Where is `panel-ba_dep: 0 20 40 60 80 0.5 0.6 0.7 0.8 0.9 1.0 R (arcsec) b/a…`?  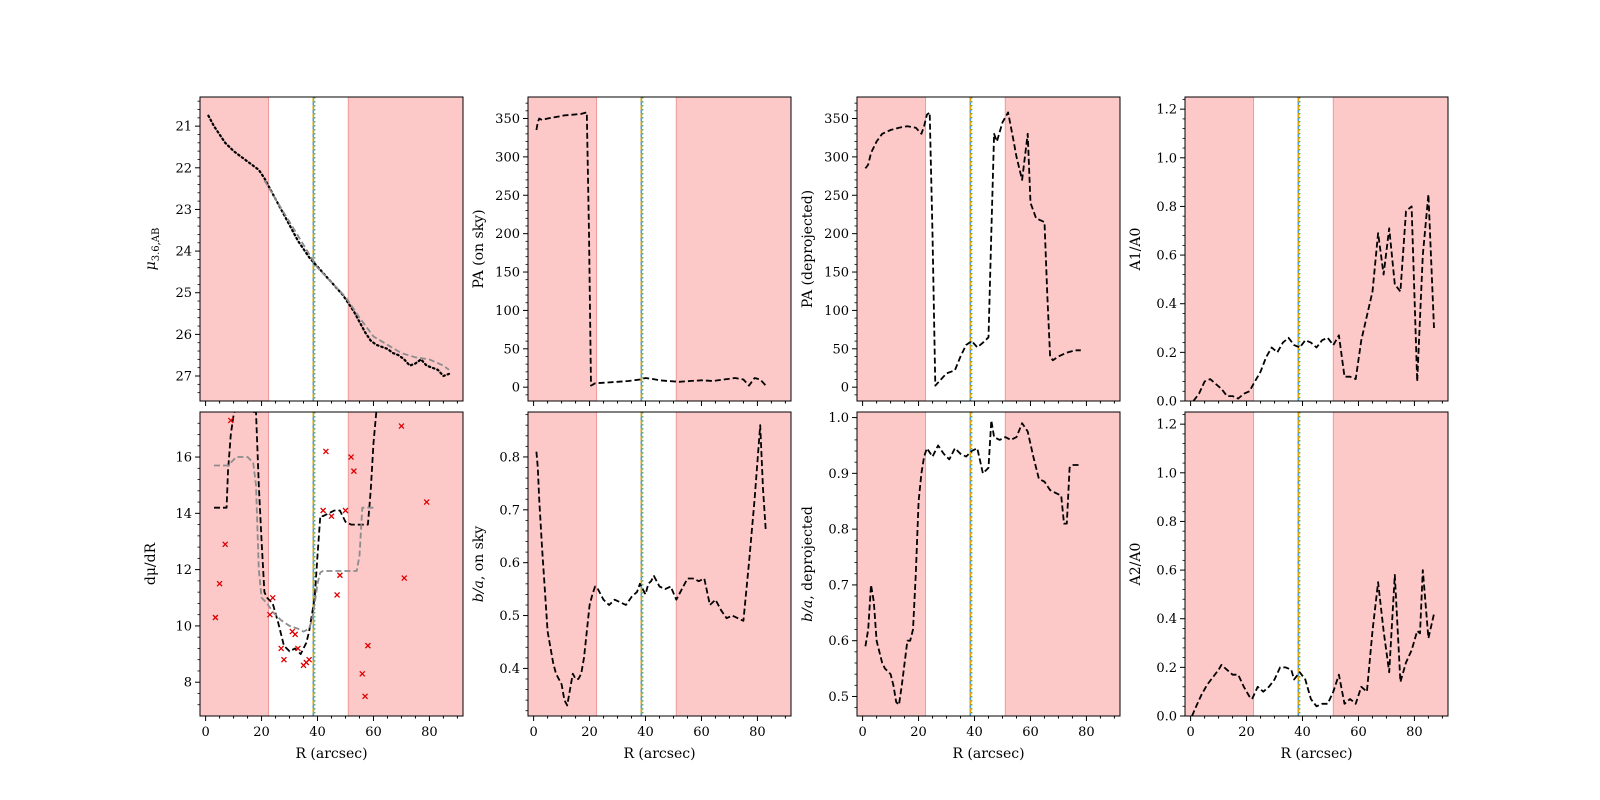 panel-ba_dep: 0 20 40 60 80 0.5 0.6 0.7 0.8 0.9 1.0 R (arcsec) b/a… is located at coordinates (960, 586).